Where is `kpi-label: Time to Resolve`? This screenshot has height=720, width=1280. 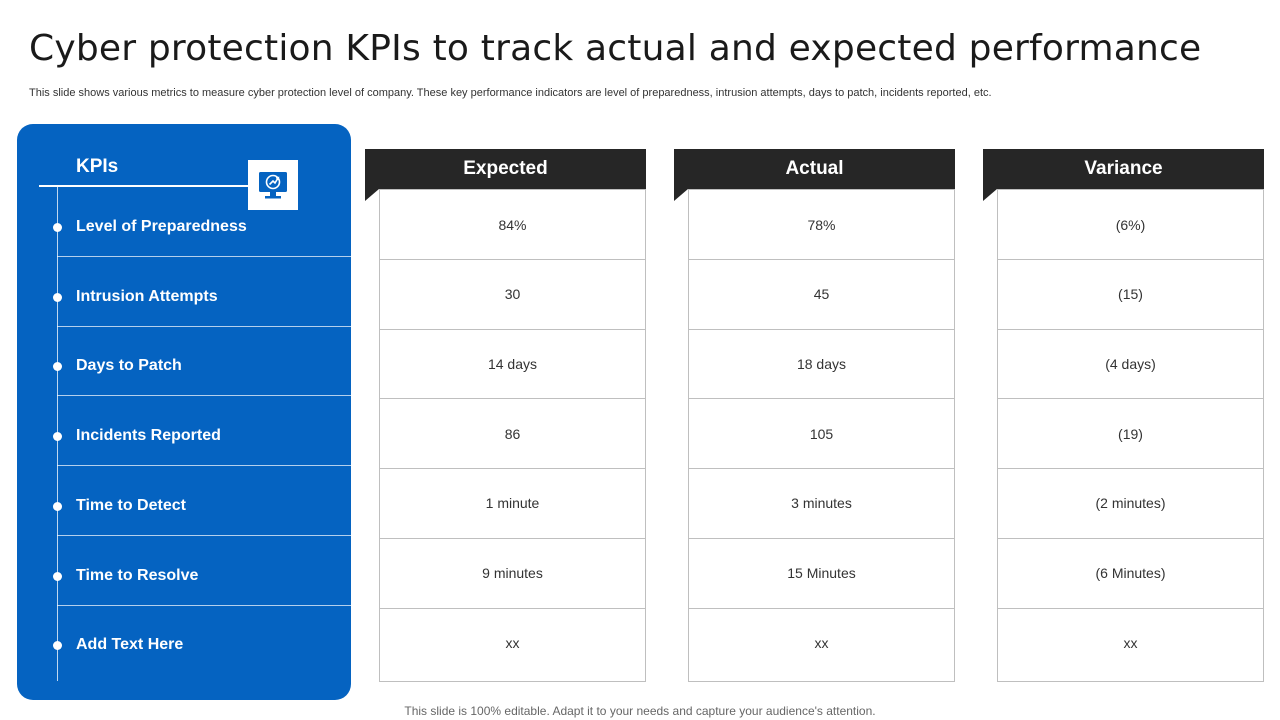
kpi-label: Time to Resolve is located at coordinates (137, 575).